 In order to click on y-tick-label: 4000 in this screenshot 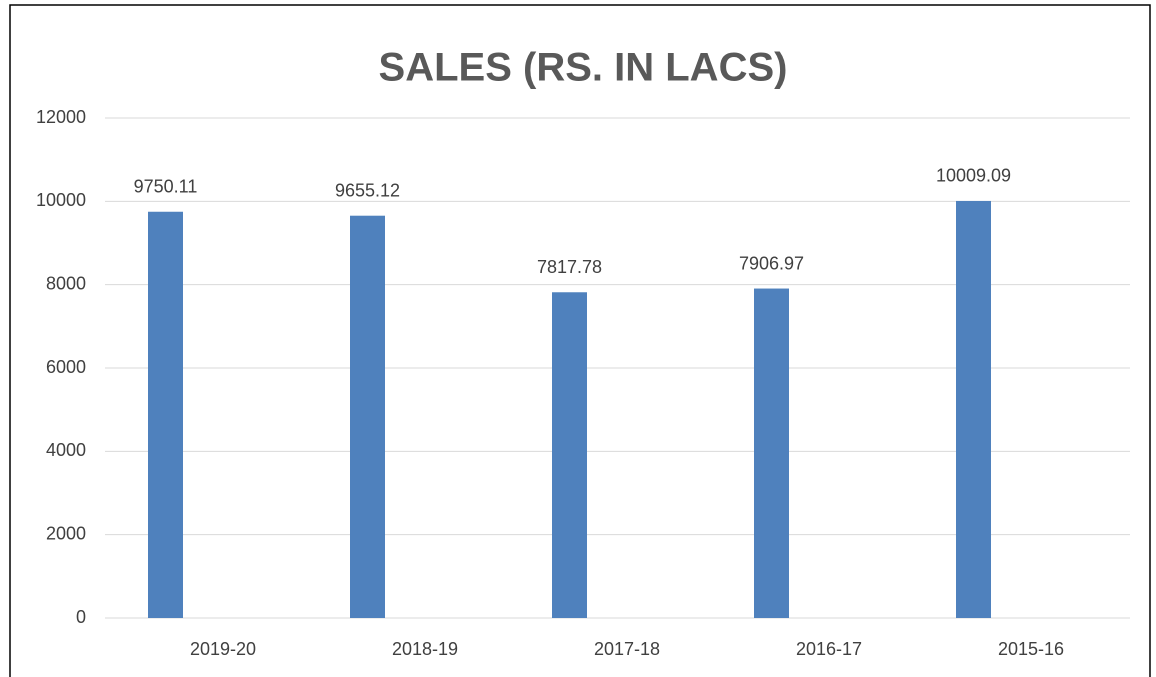, I will do `click(66, 450)`.